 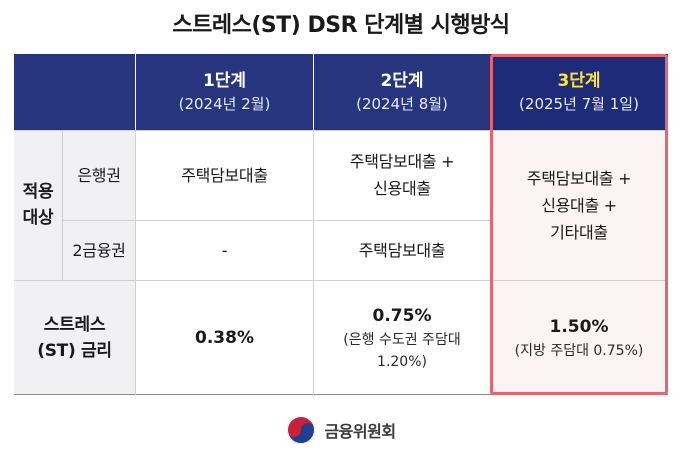 What do you see at coordinates (224, 175) in the screenshot?
I see `bank-stage1: 주택담보대출` at bounding box center [224, 175].